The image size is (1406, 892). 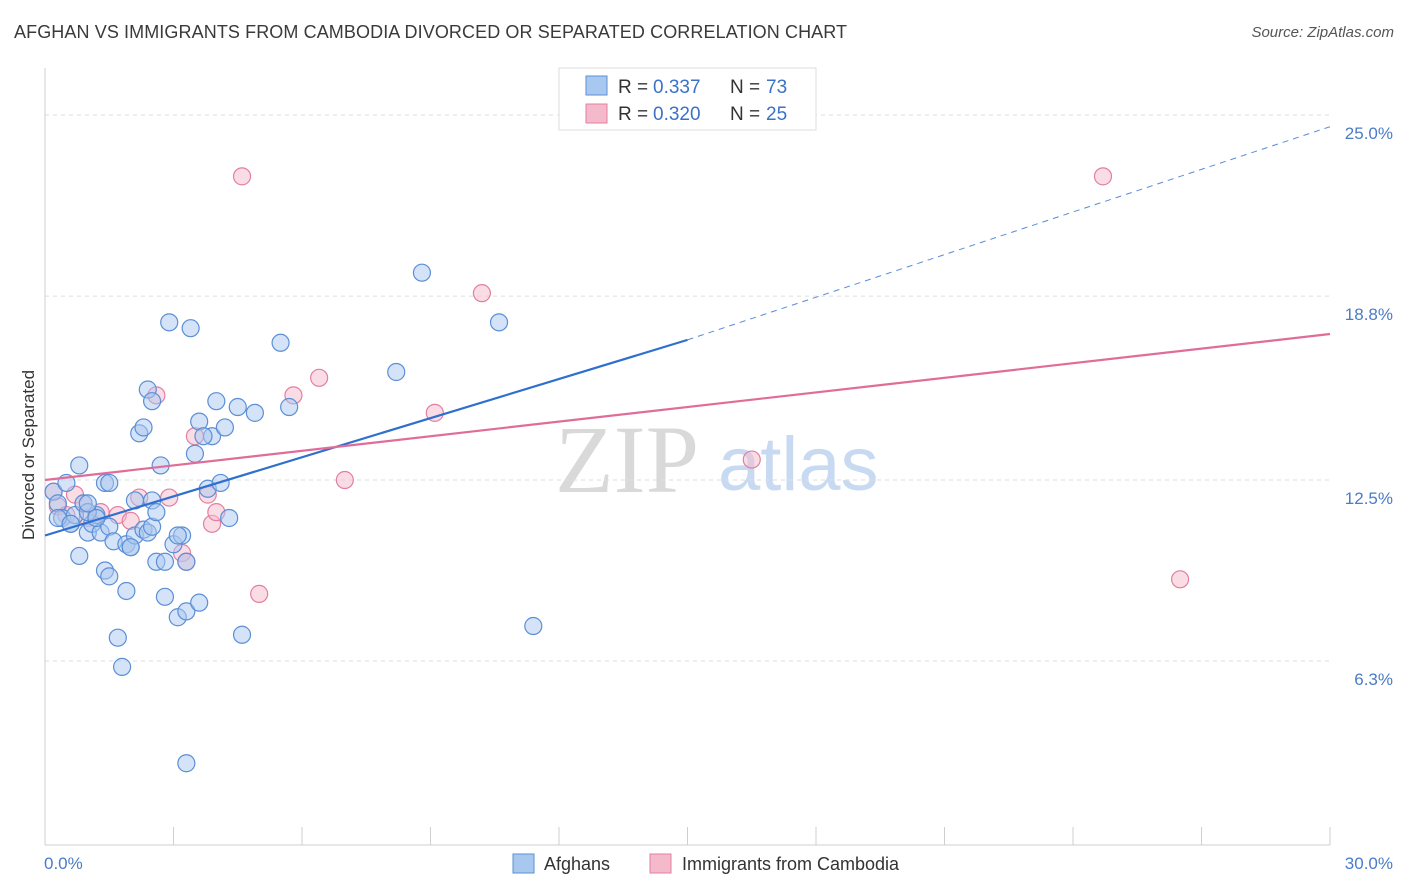 What do you see at coordinates (633, 87) in the screenshot?
I see `legend-r-label-afghans: R =` at bounding box center [633, 87].